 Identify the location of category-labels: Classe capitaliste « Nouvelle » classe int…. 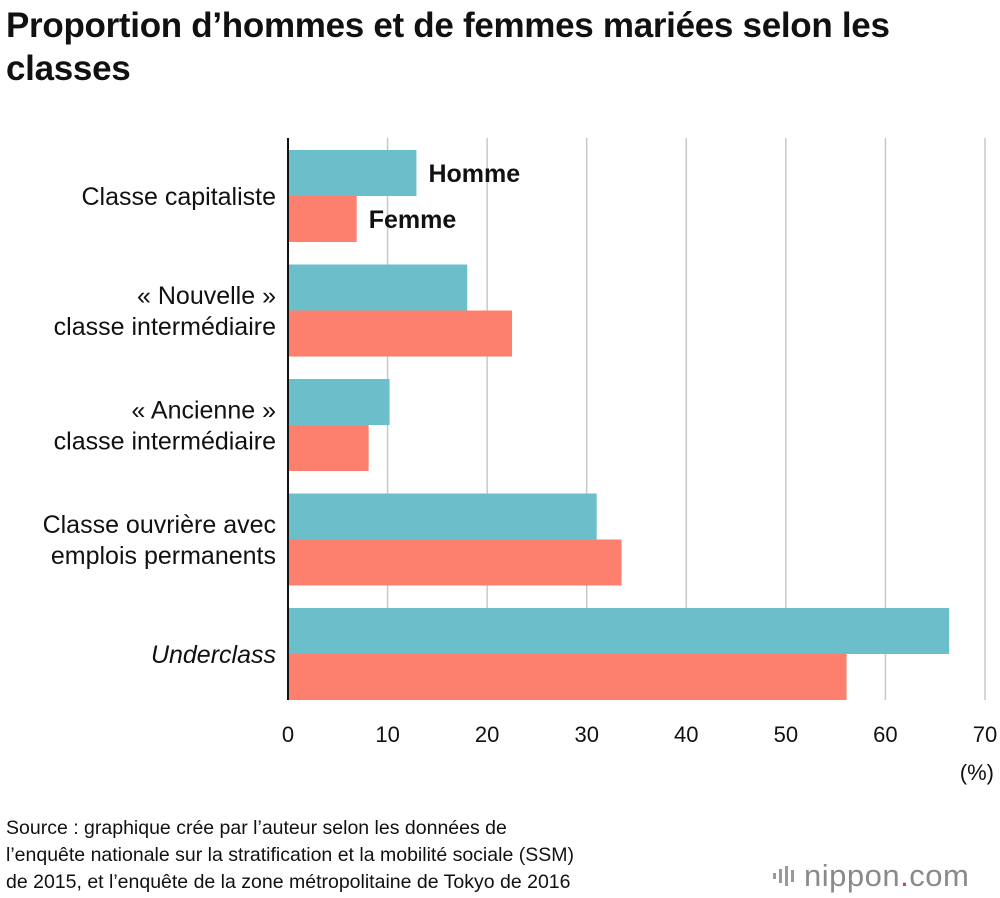
(159, 426).